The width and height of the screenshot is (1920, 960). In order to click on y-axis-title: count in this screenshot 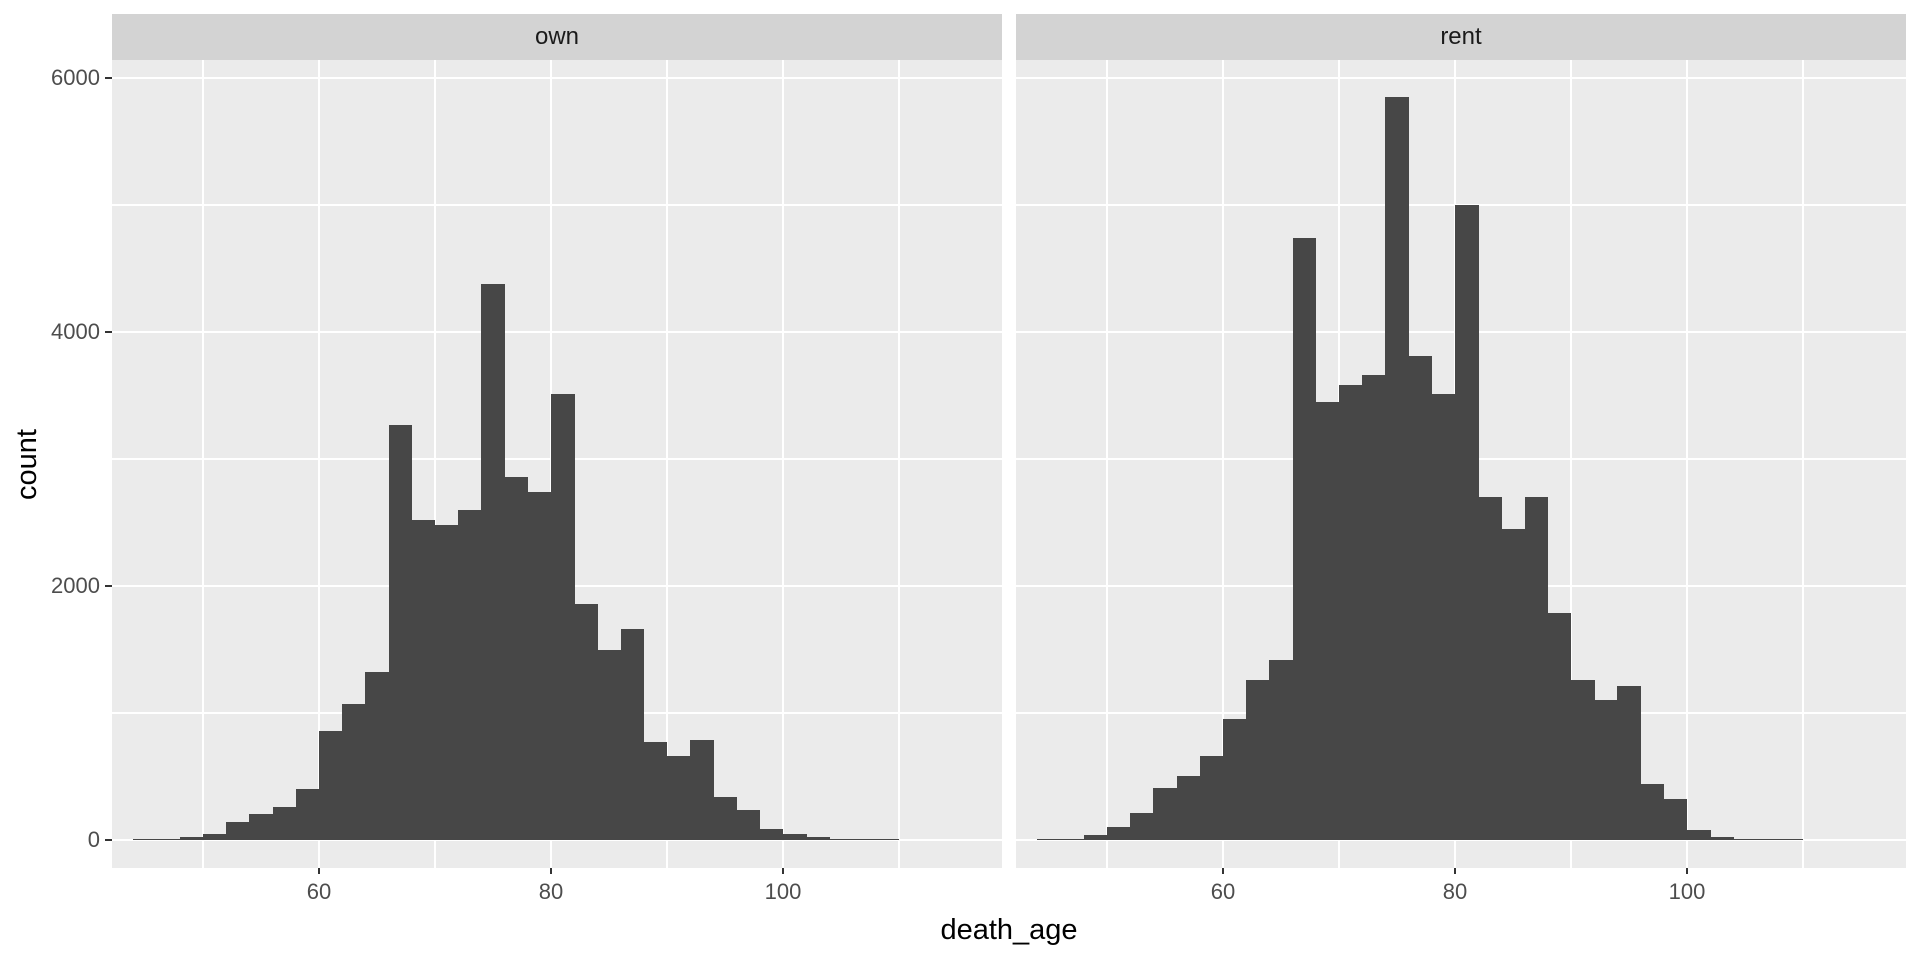, I will do `click(26, 464)`.